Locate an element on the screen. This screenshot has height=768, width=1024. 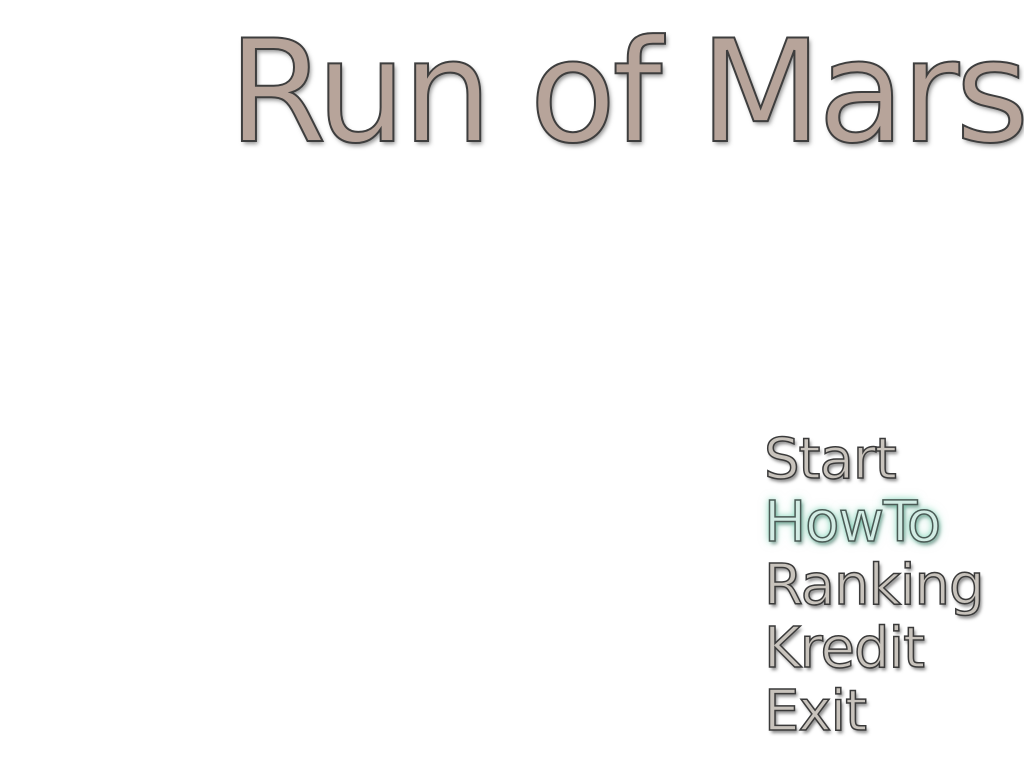
menu-item-kredit: Kredit is located at coordinates (874, 648).